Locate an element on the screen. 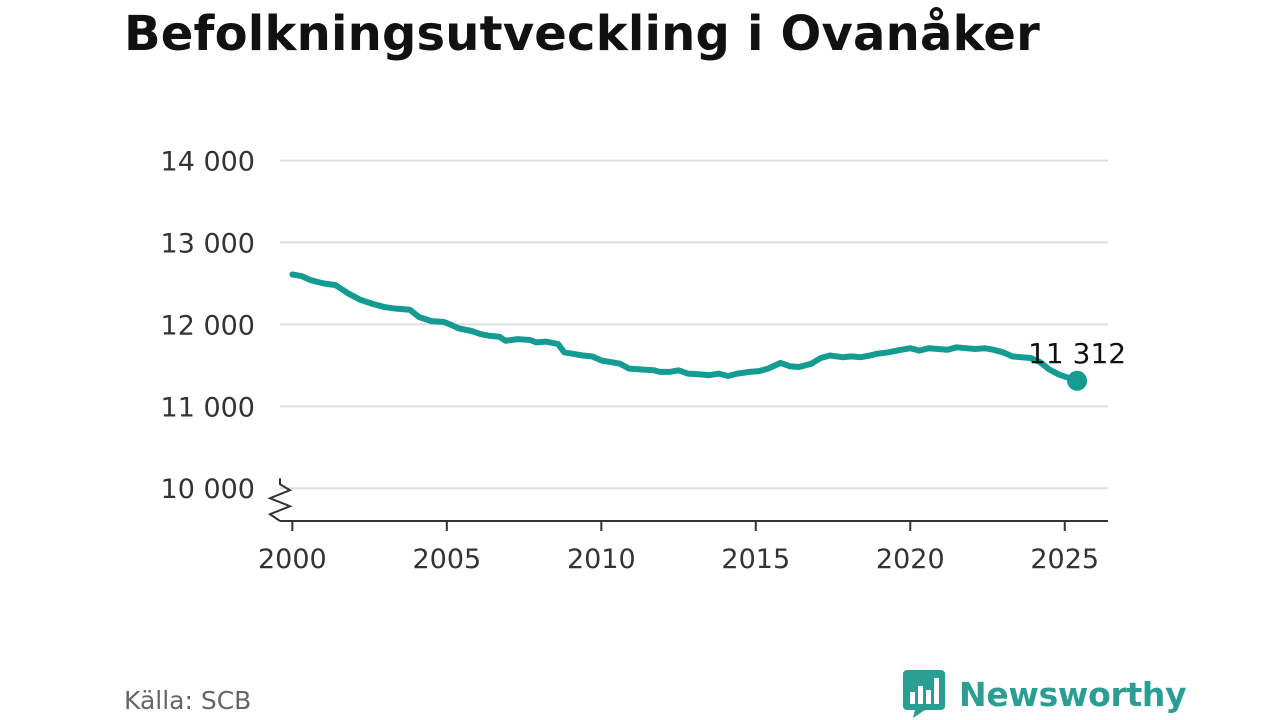 This screenshot has height=720, width=1280. y-tick-labels: 10 000 11 000 12 000 13 000 14 000 is located at coordinates (208, 326).